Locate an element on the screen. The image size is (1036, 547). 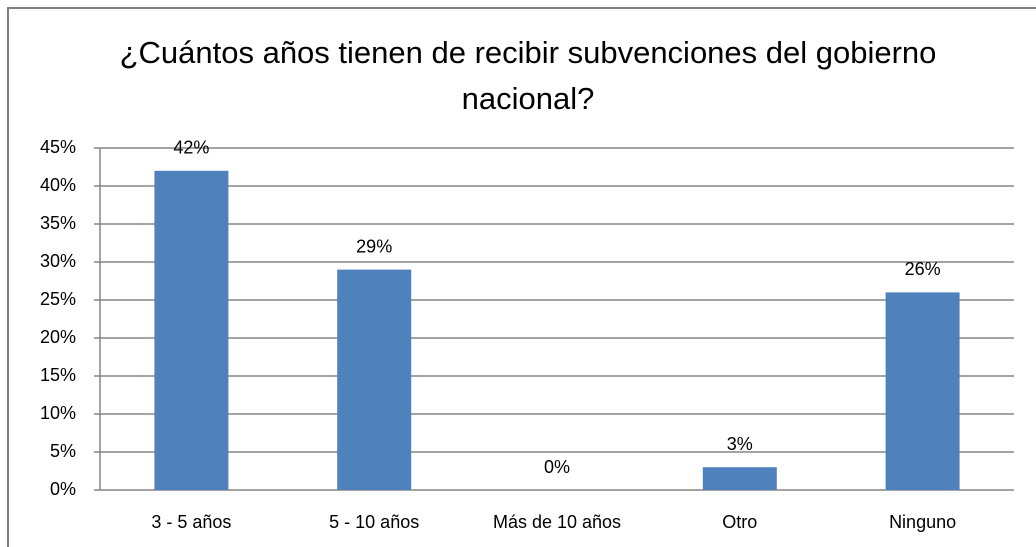
y-tick-label: 30% is located at coordinates (58, 261).